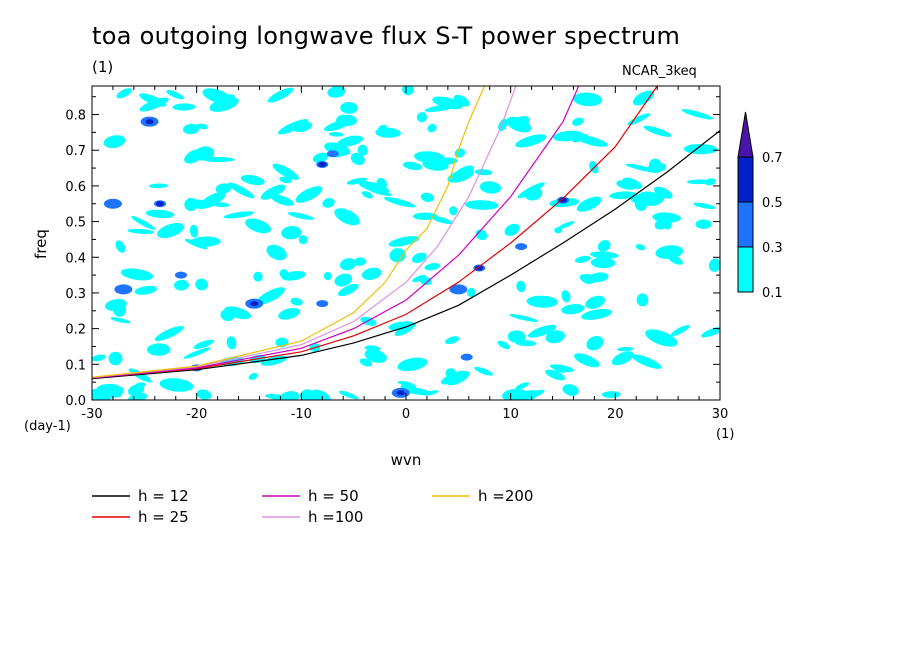 The width and height of the screenshot is (904, 654). I want to click on x-tick-label: 20, so click(615, 414).